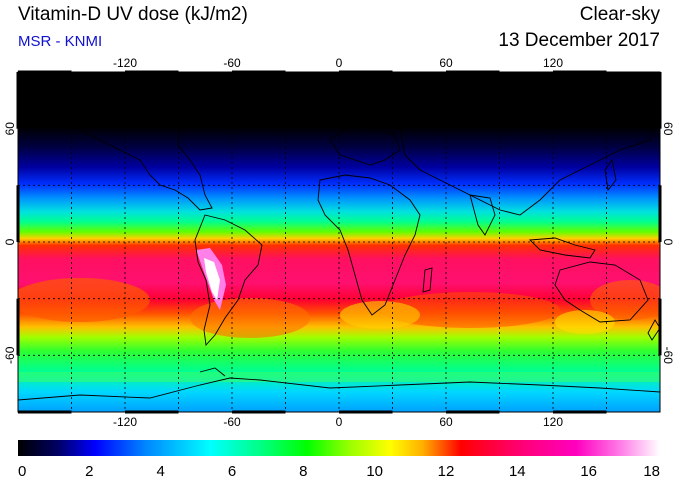 The image size is (678, 485). What do you see at coordinates (517, 471) in the screenshot?
I see `colorbar-tick-label: 14` at bounding box center [517, 471].